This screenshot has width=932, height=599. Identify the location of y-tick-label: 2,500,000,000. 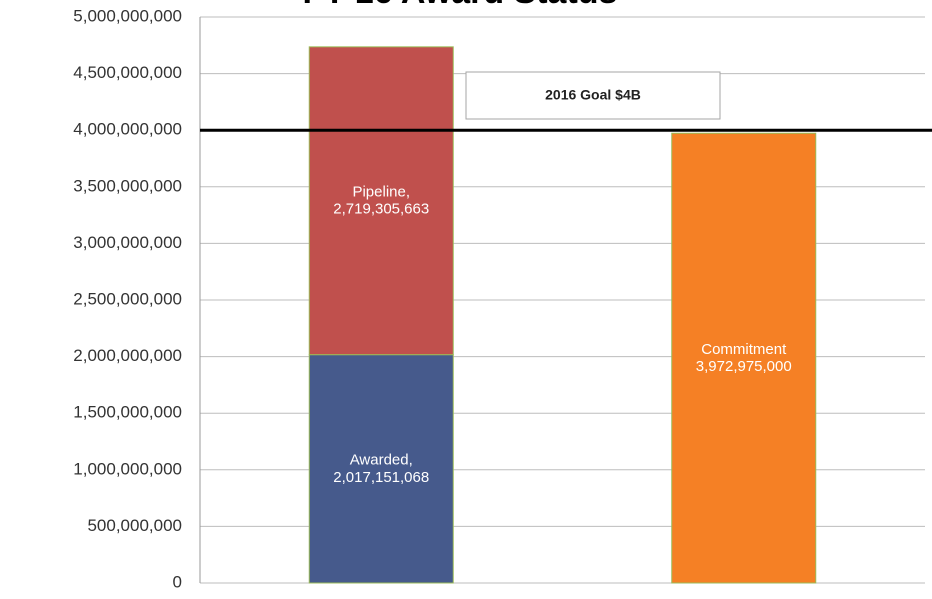
(127, 298).